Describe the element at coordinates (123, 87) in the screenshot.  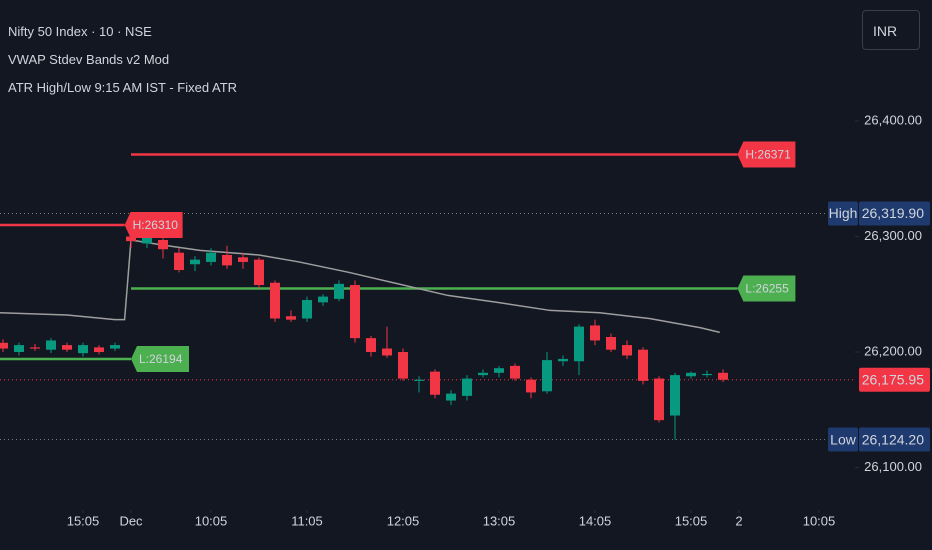
I see `indicator-label: ATR High/Low 9:15 AM IST - Fixed ATR` at that location.